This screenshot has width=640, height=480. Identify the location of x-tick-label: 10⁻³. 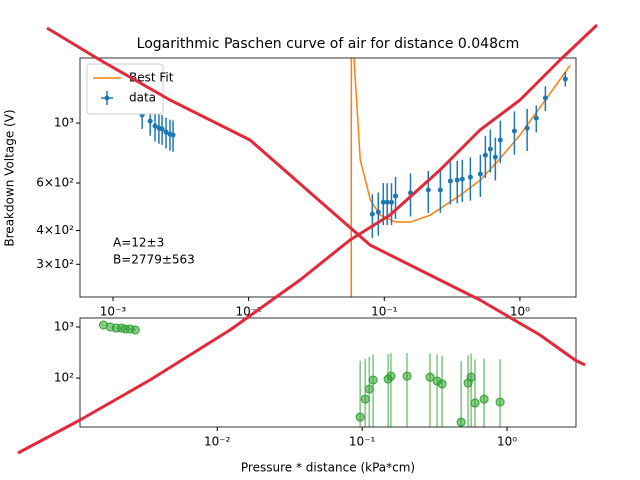
(113, 312).